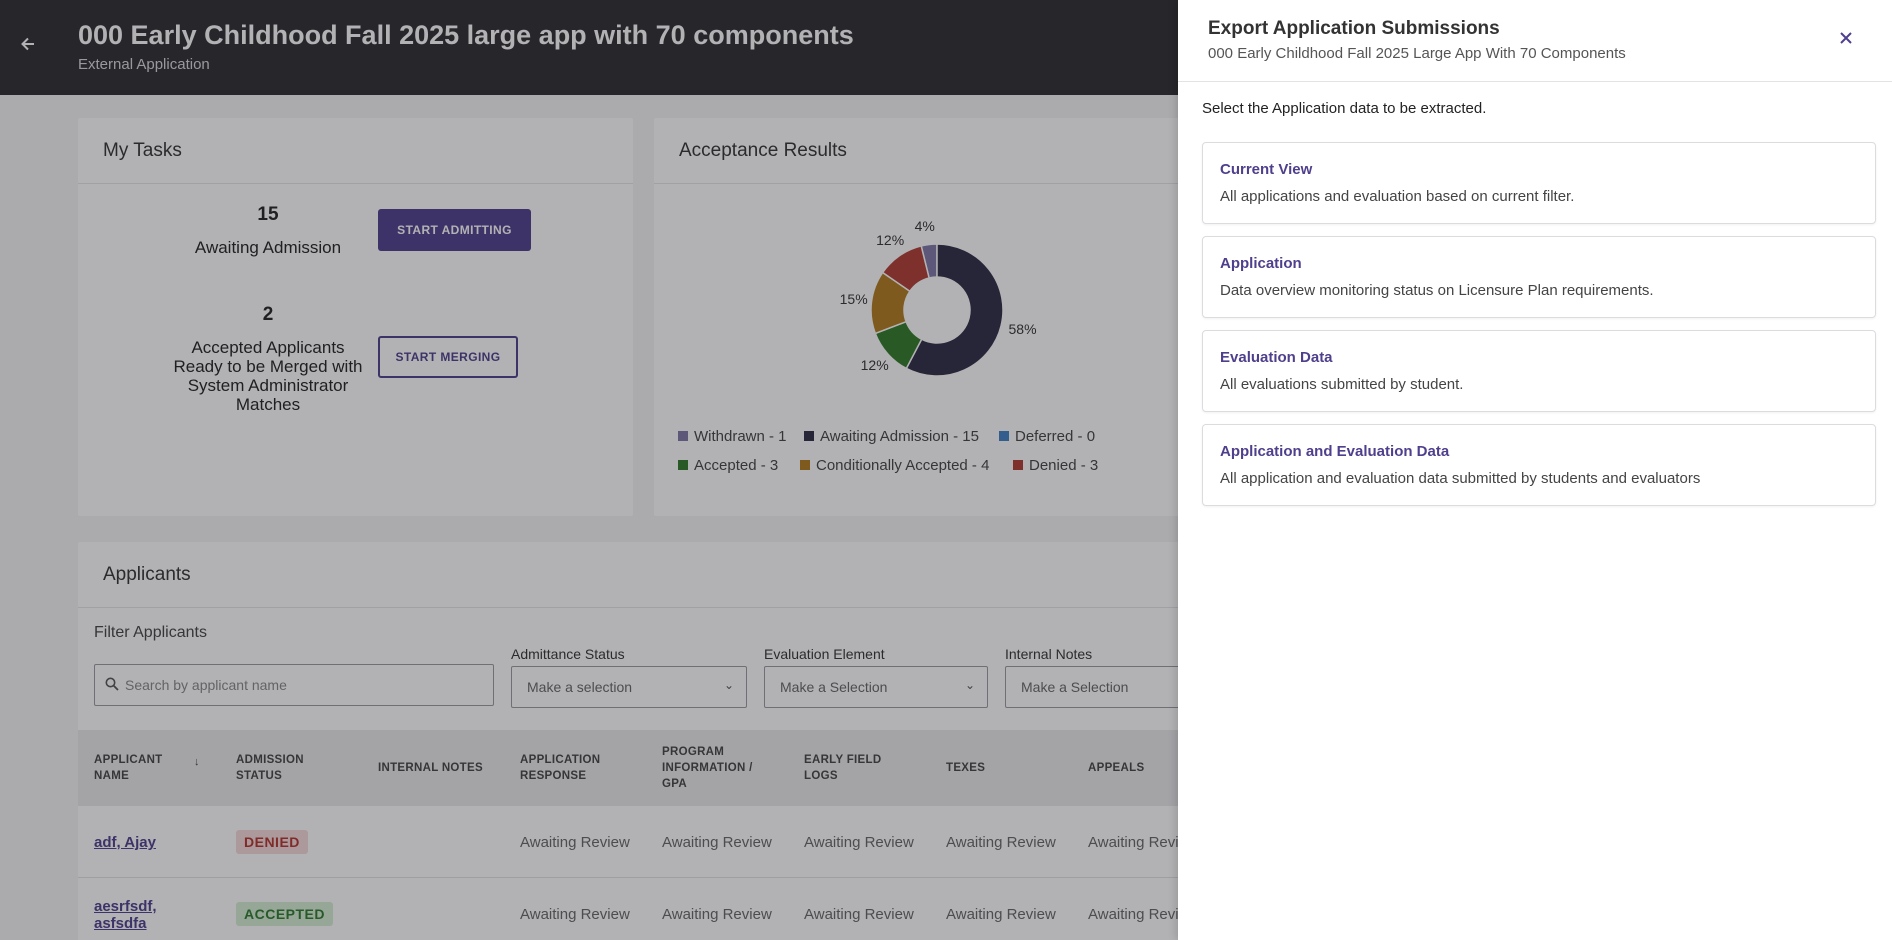 The image size is (1892, 940). What do you see at coordinates (966, 768) in the screenshot?
I see `column-texes: TEXES` at bounding box center [966, 768].